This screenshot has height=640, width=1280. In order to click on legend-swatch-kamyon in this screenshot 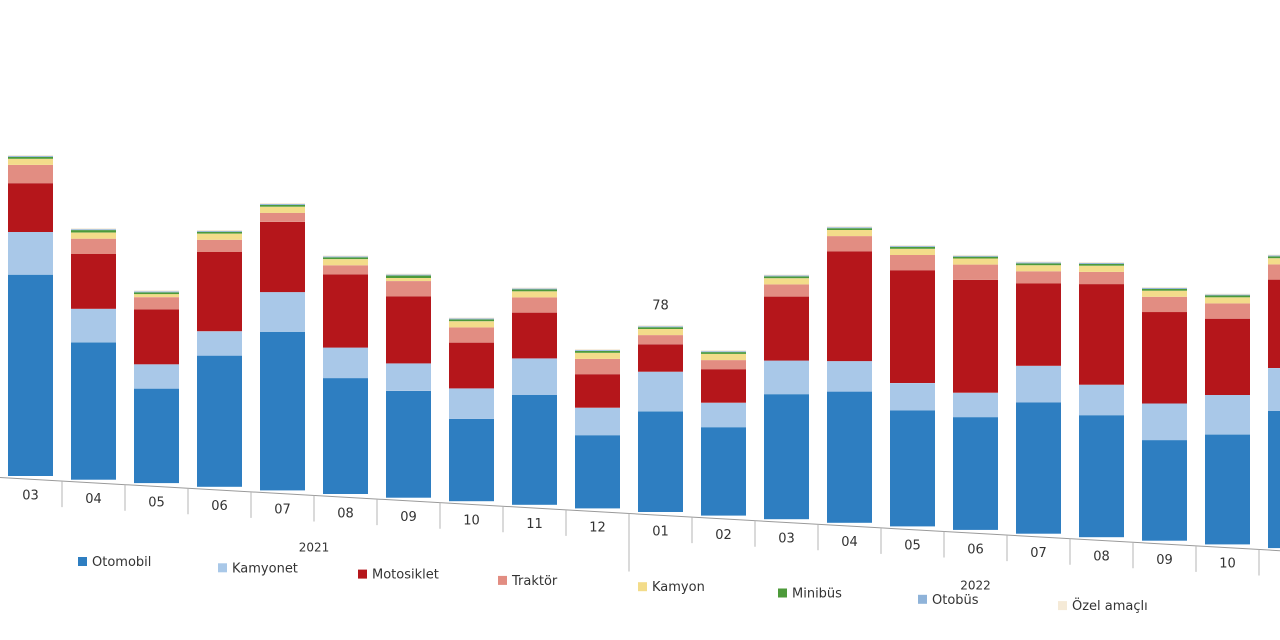, I will do `click(642, 587)`.